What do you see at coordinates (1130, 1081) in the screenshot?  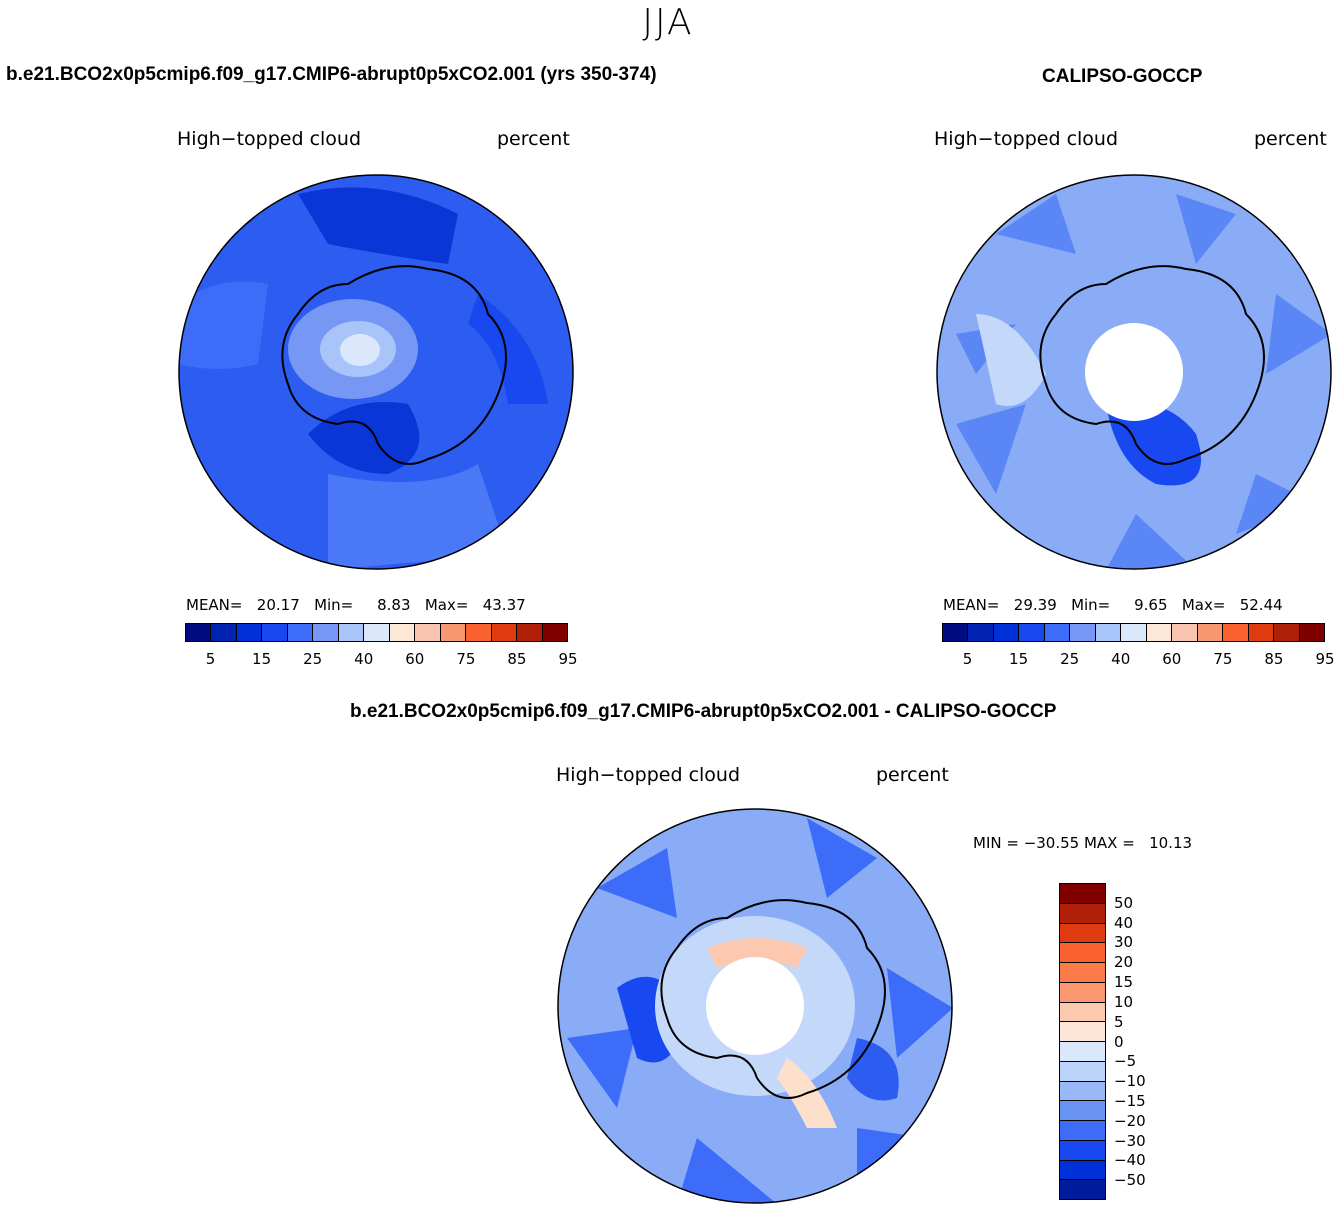 I see `colorbar-tick-label: −10` at bounding box center [1130, 1081].